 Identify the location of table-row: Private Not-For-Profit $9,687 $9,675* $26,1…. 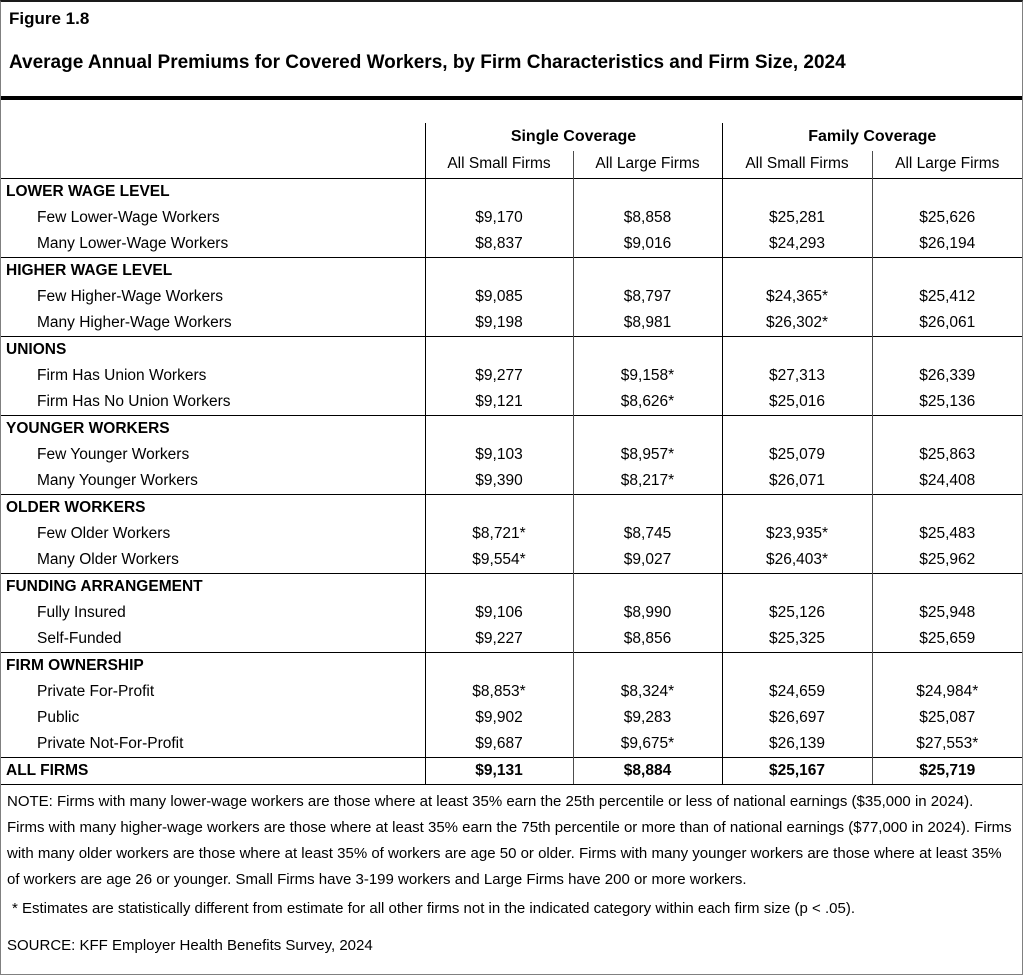
(511, 744).